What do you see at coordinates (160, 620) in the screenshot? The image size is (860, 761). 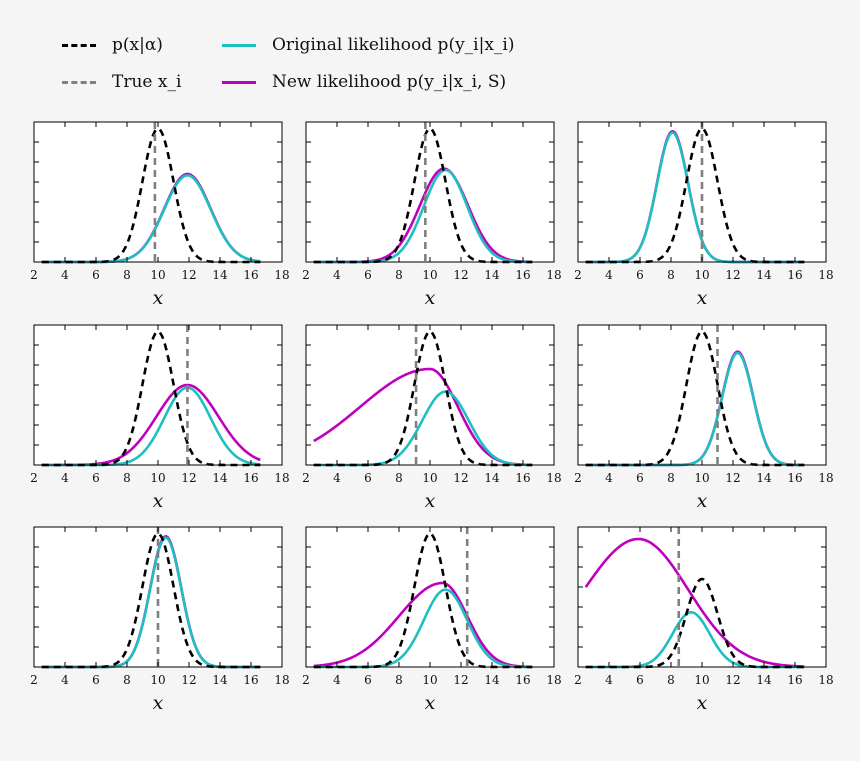 I see `panel-7: 2 4 6 8 10 12 14 16 18 x` at bounding box center [160, 620].